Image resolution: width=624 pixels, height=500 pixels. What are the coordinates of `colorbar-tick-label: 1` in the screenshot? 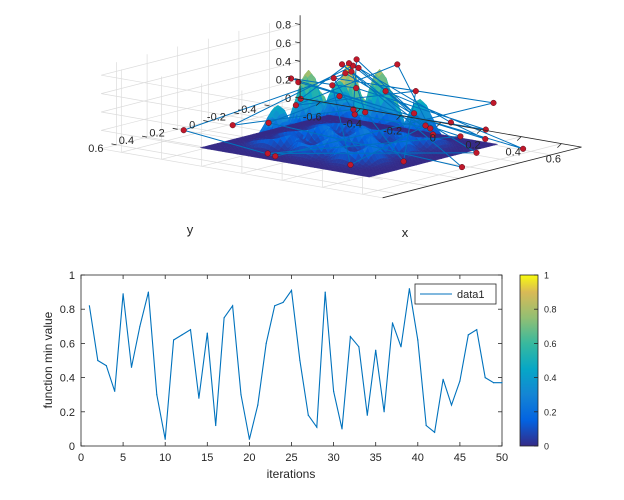 It's located at (546, 276).